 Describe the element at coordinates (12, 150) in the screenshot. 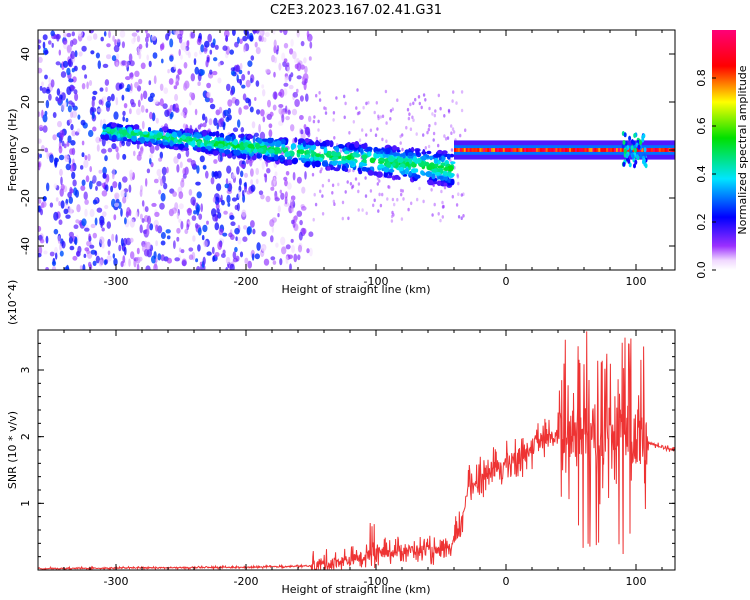

I see `spectrogram-y-axis-label: Frequency (Hz)` at that location.